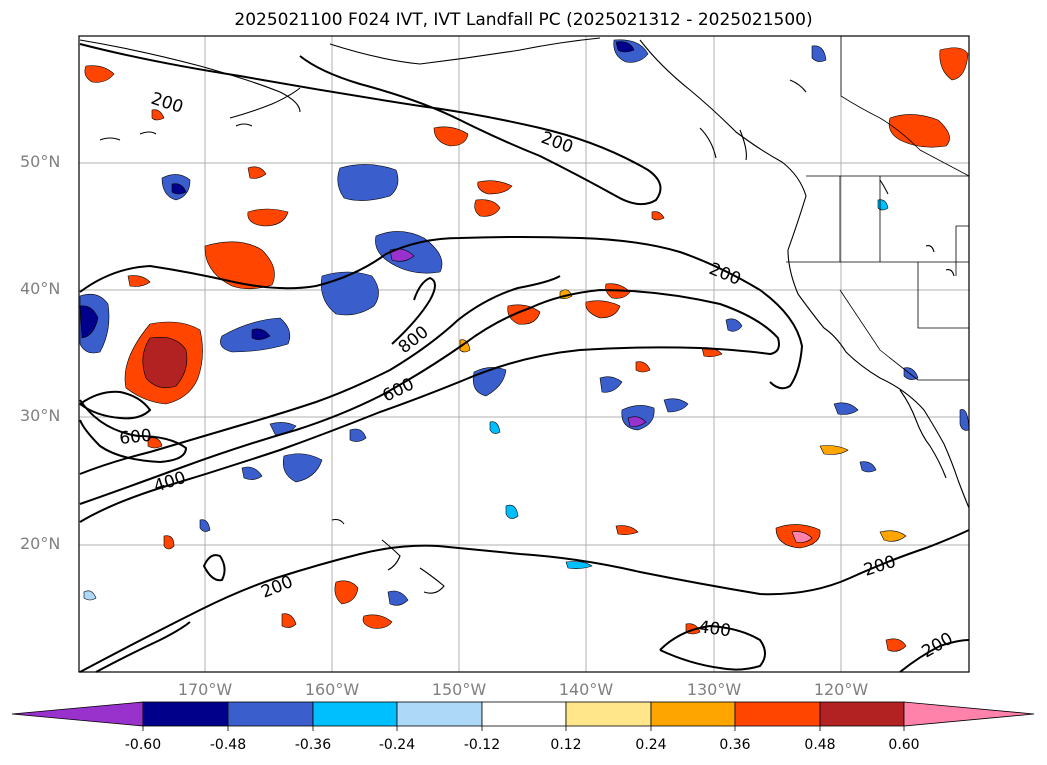 This screenshot has width=1047, height=765. I want to click on colorbar-label: 0.60, so click(904, 745).